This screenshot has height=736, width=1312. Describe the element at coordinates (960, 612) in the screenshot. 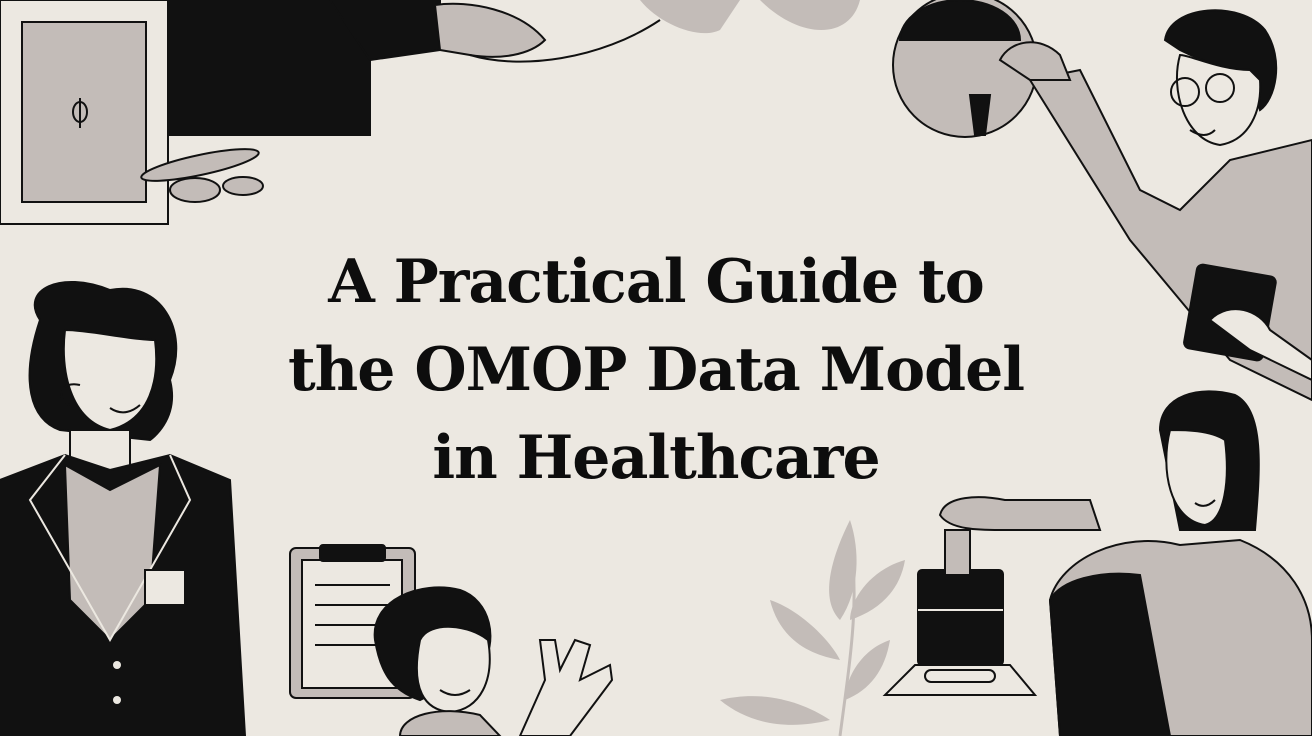

I see `device-illustration` at that location.